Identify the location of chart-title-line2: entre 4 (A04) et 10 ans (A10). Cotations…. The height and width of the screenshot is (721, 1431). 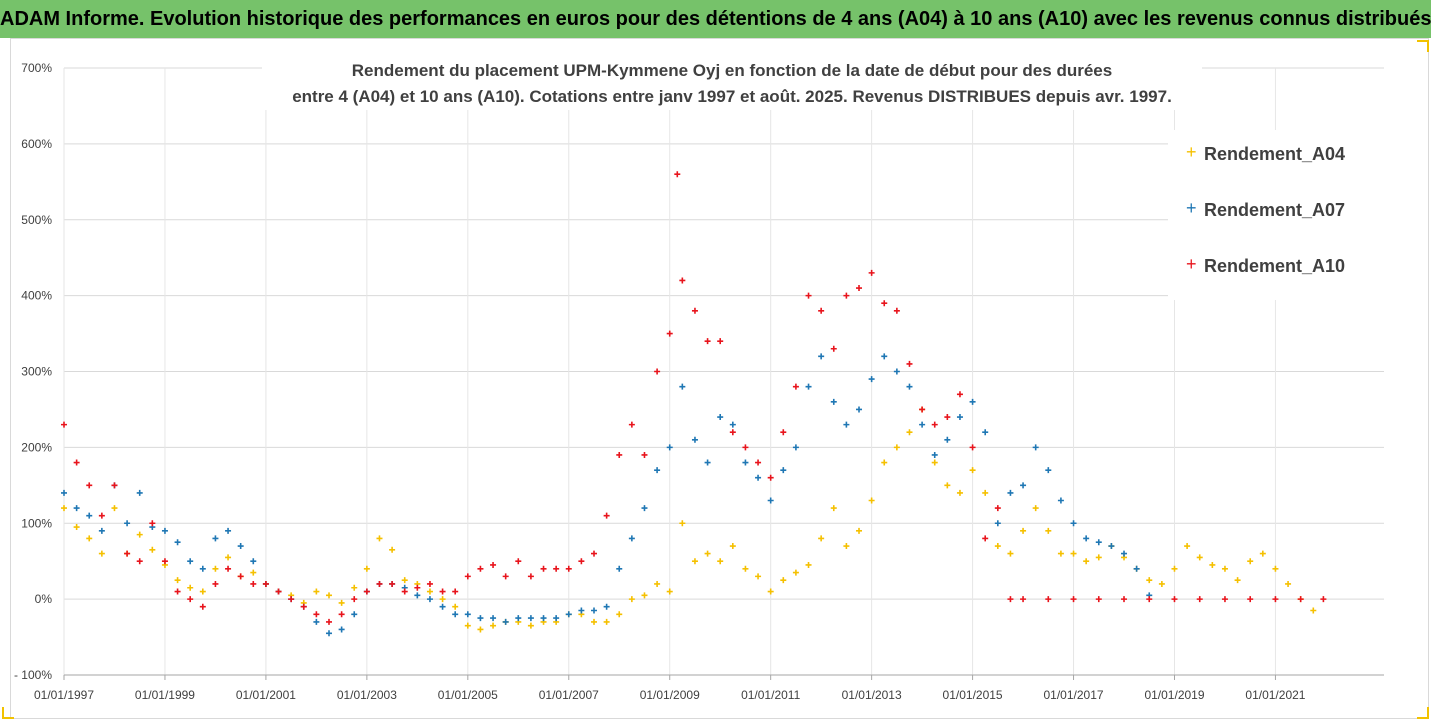
(732, 96).